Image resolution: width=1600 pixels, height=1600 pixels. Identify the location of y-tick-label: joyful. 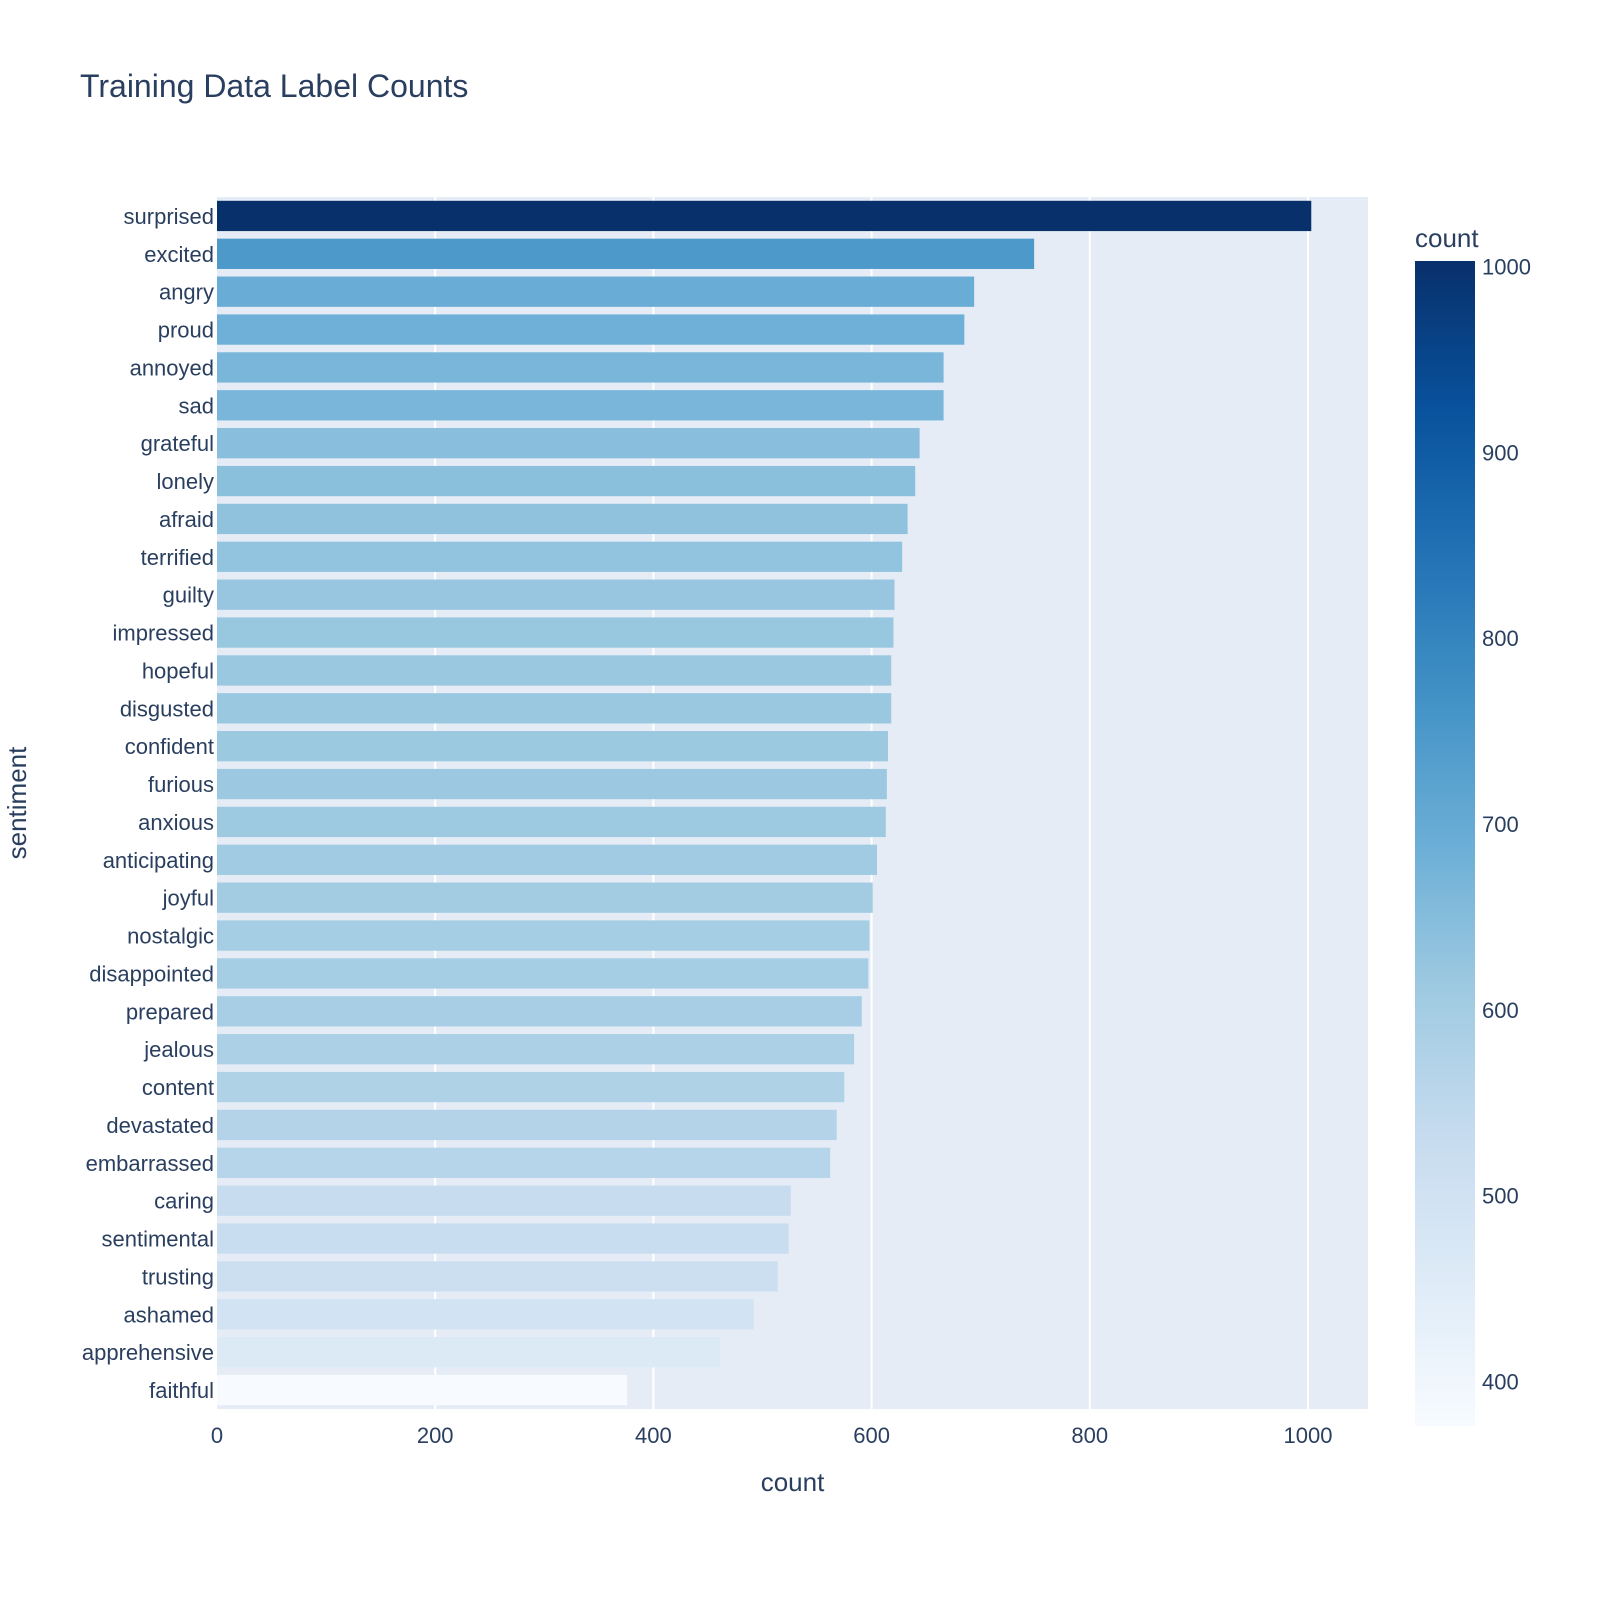
(188, 898).